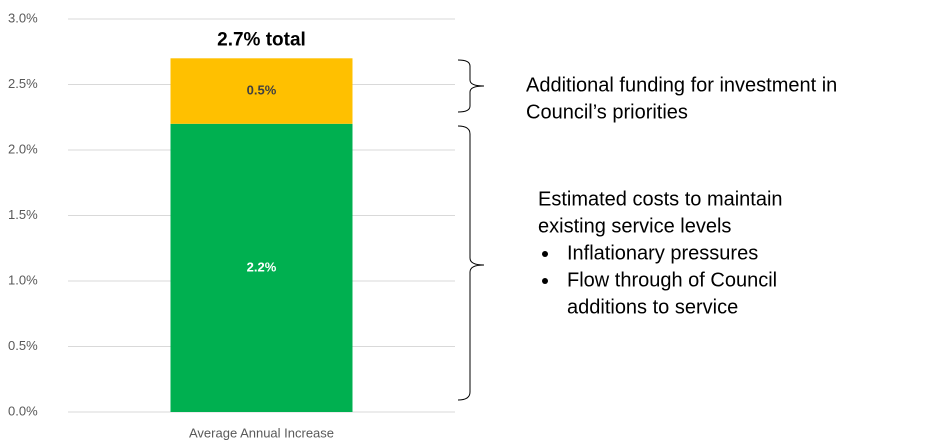 The height and width of the screenshot is (443, 930). What do you see at coordinates (660, 199) in the screenshot?
I see `annotation: Estimated costs to maintain` at bounding box center [660, 199].